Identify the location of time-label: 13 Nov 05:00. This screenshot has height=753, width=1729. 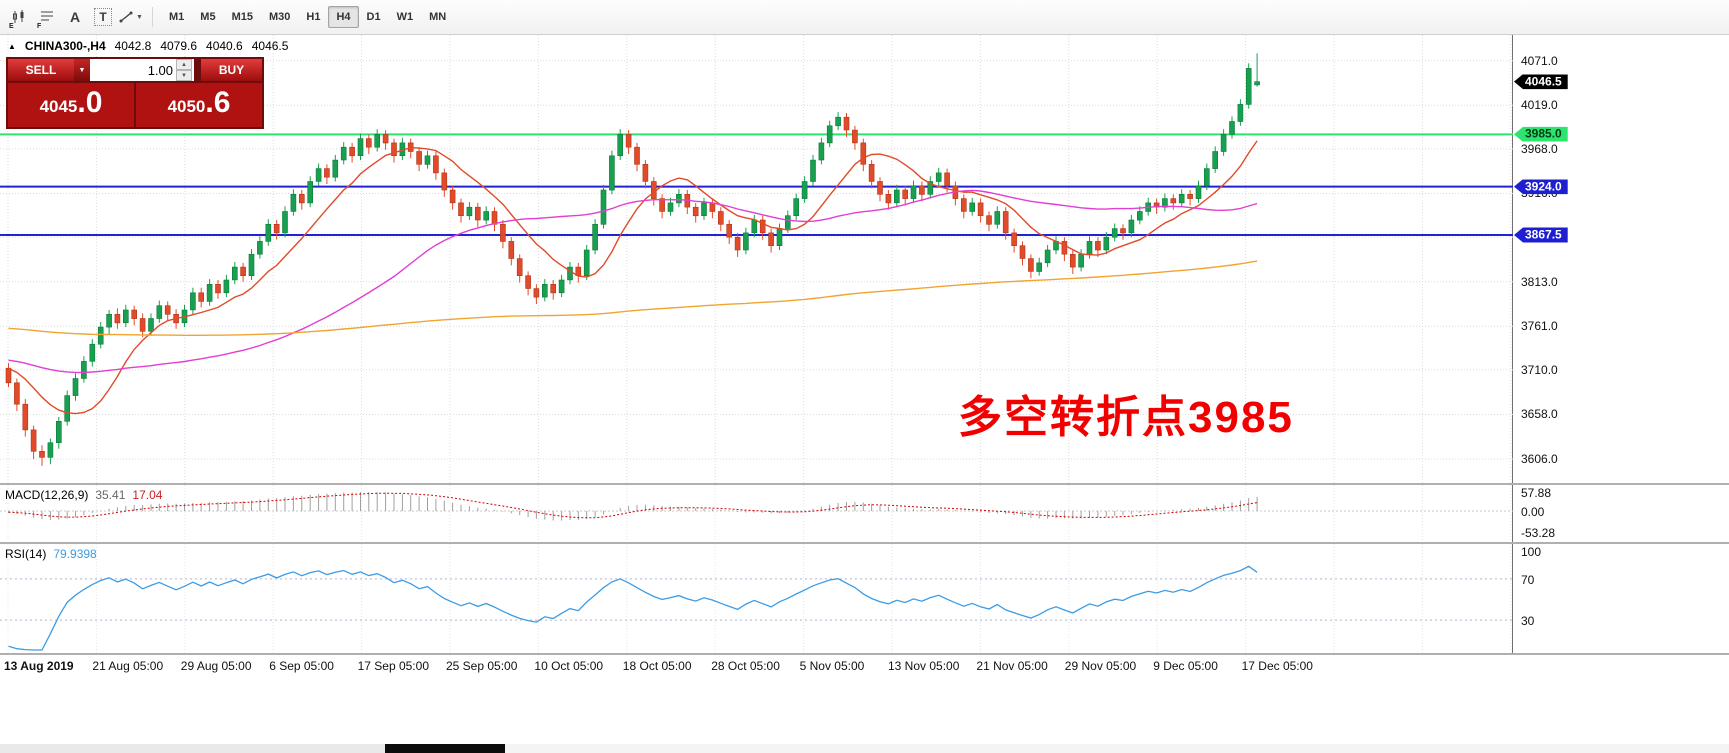
(924, 666).